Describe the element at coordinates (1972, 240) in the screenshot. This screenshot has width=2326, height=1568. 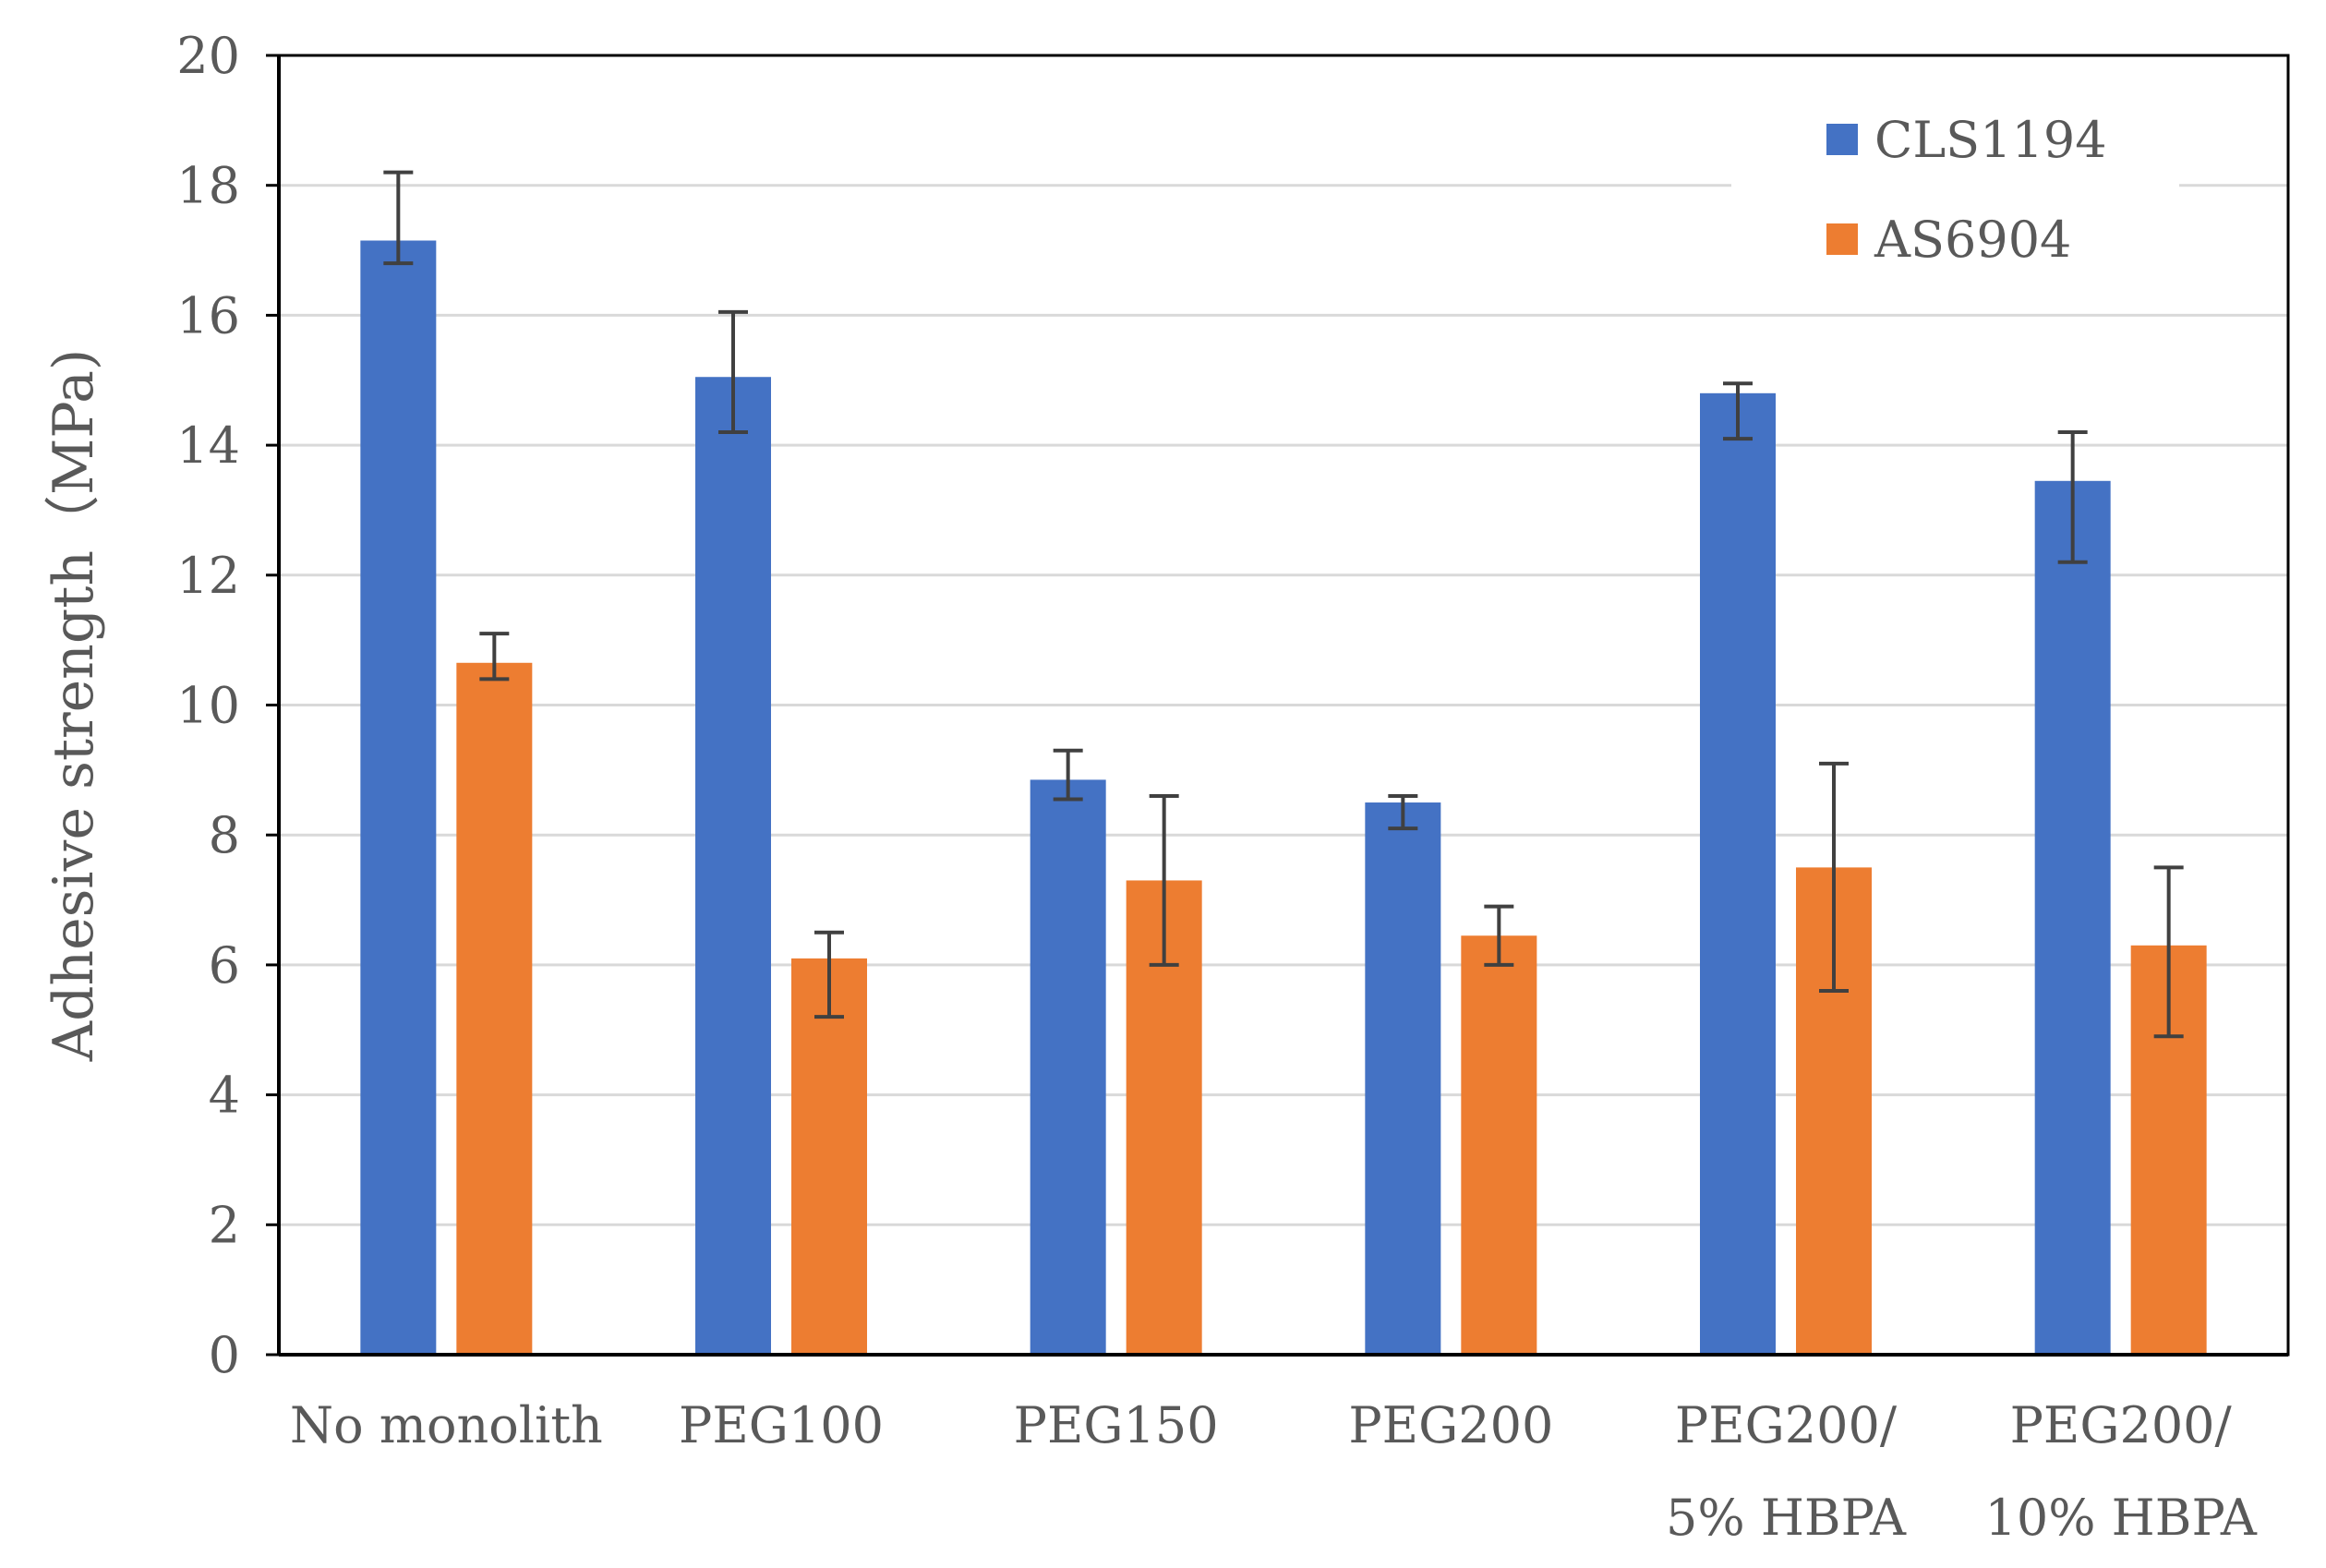
I see `legend-label-as6904: AS6904` at that location.